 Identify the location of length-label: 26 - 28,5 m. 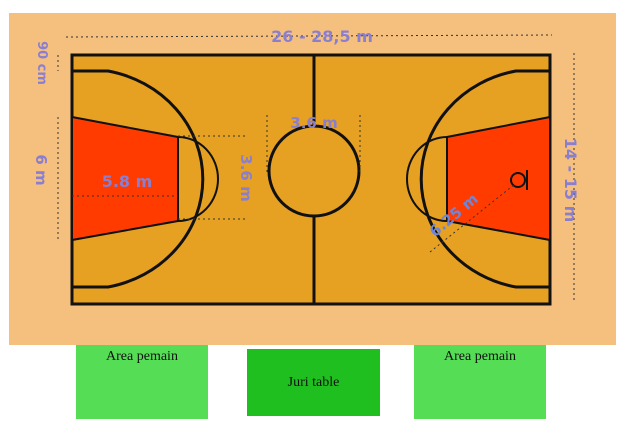
(322, 36).